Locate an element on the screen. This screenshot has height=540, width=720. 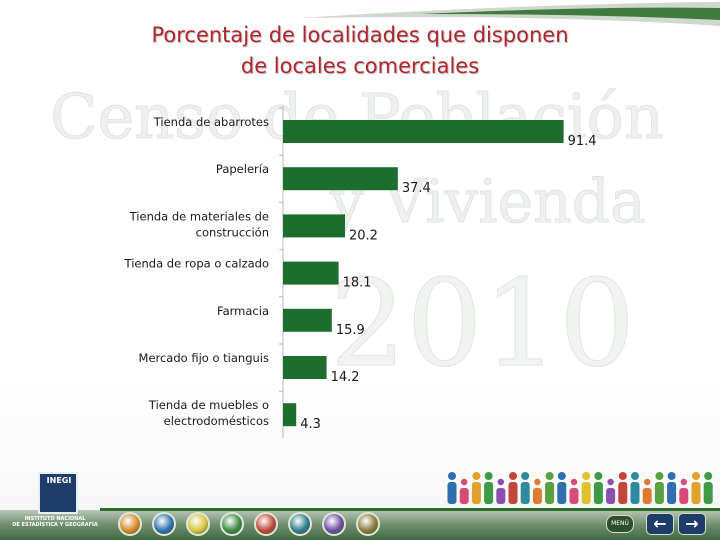
forward-arrow-button: → is located at coordinates (692, 524).